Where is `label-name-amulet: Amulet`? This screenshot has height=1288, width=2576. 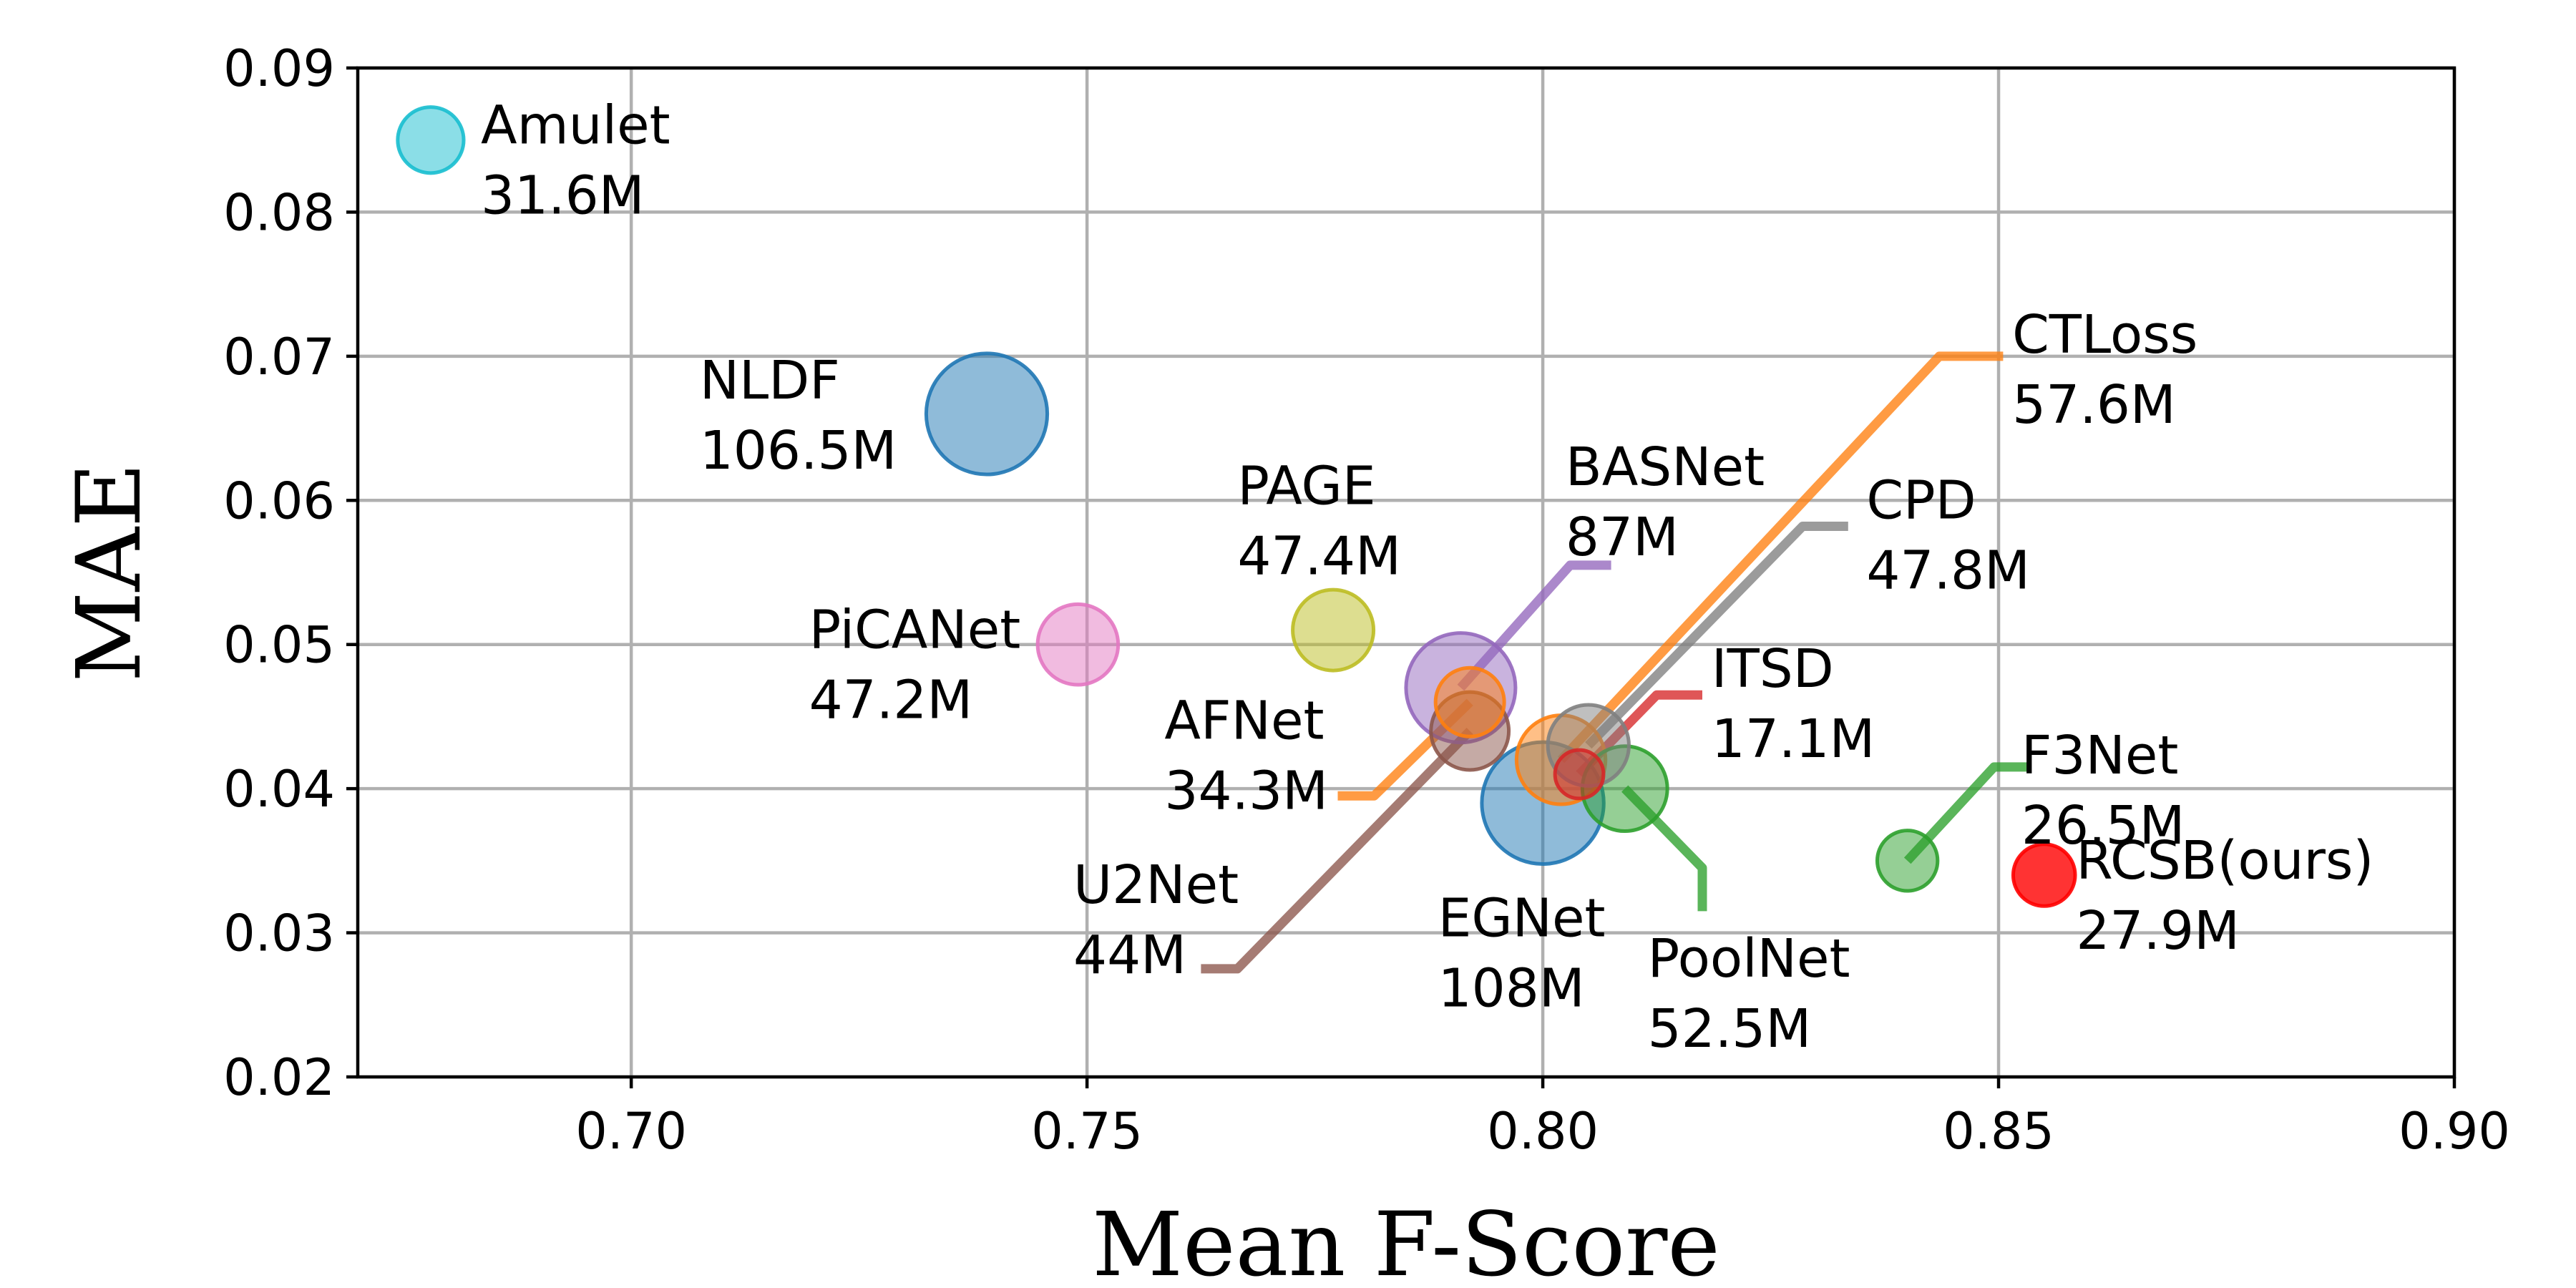 label-name-amulet: Amulet is located at coordinates (575, 126).